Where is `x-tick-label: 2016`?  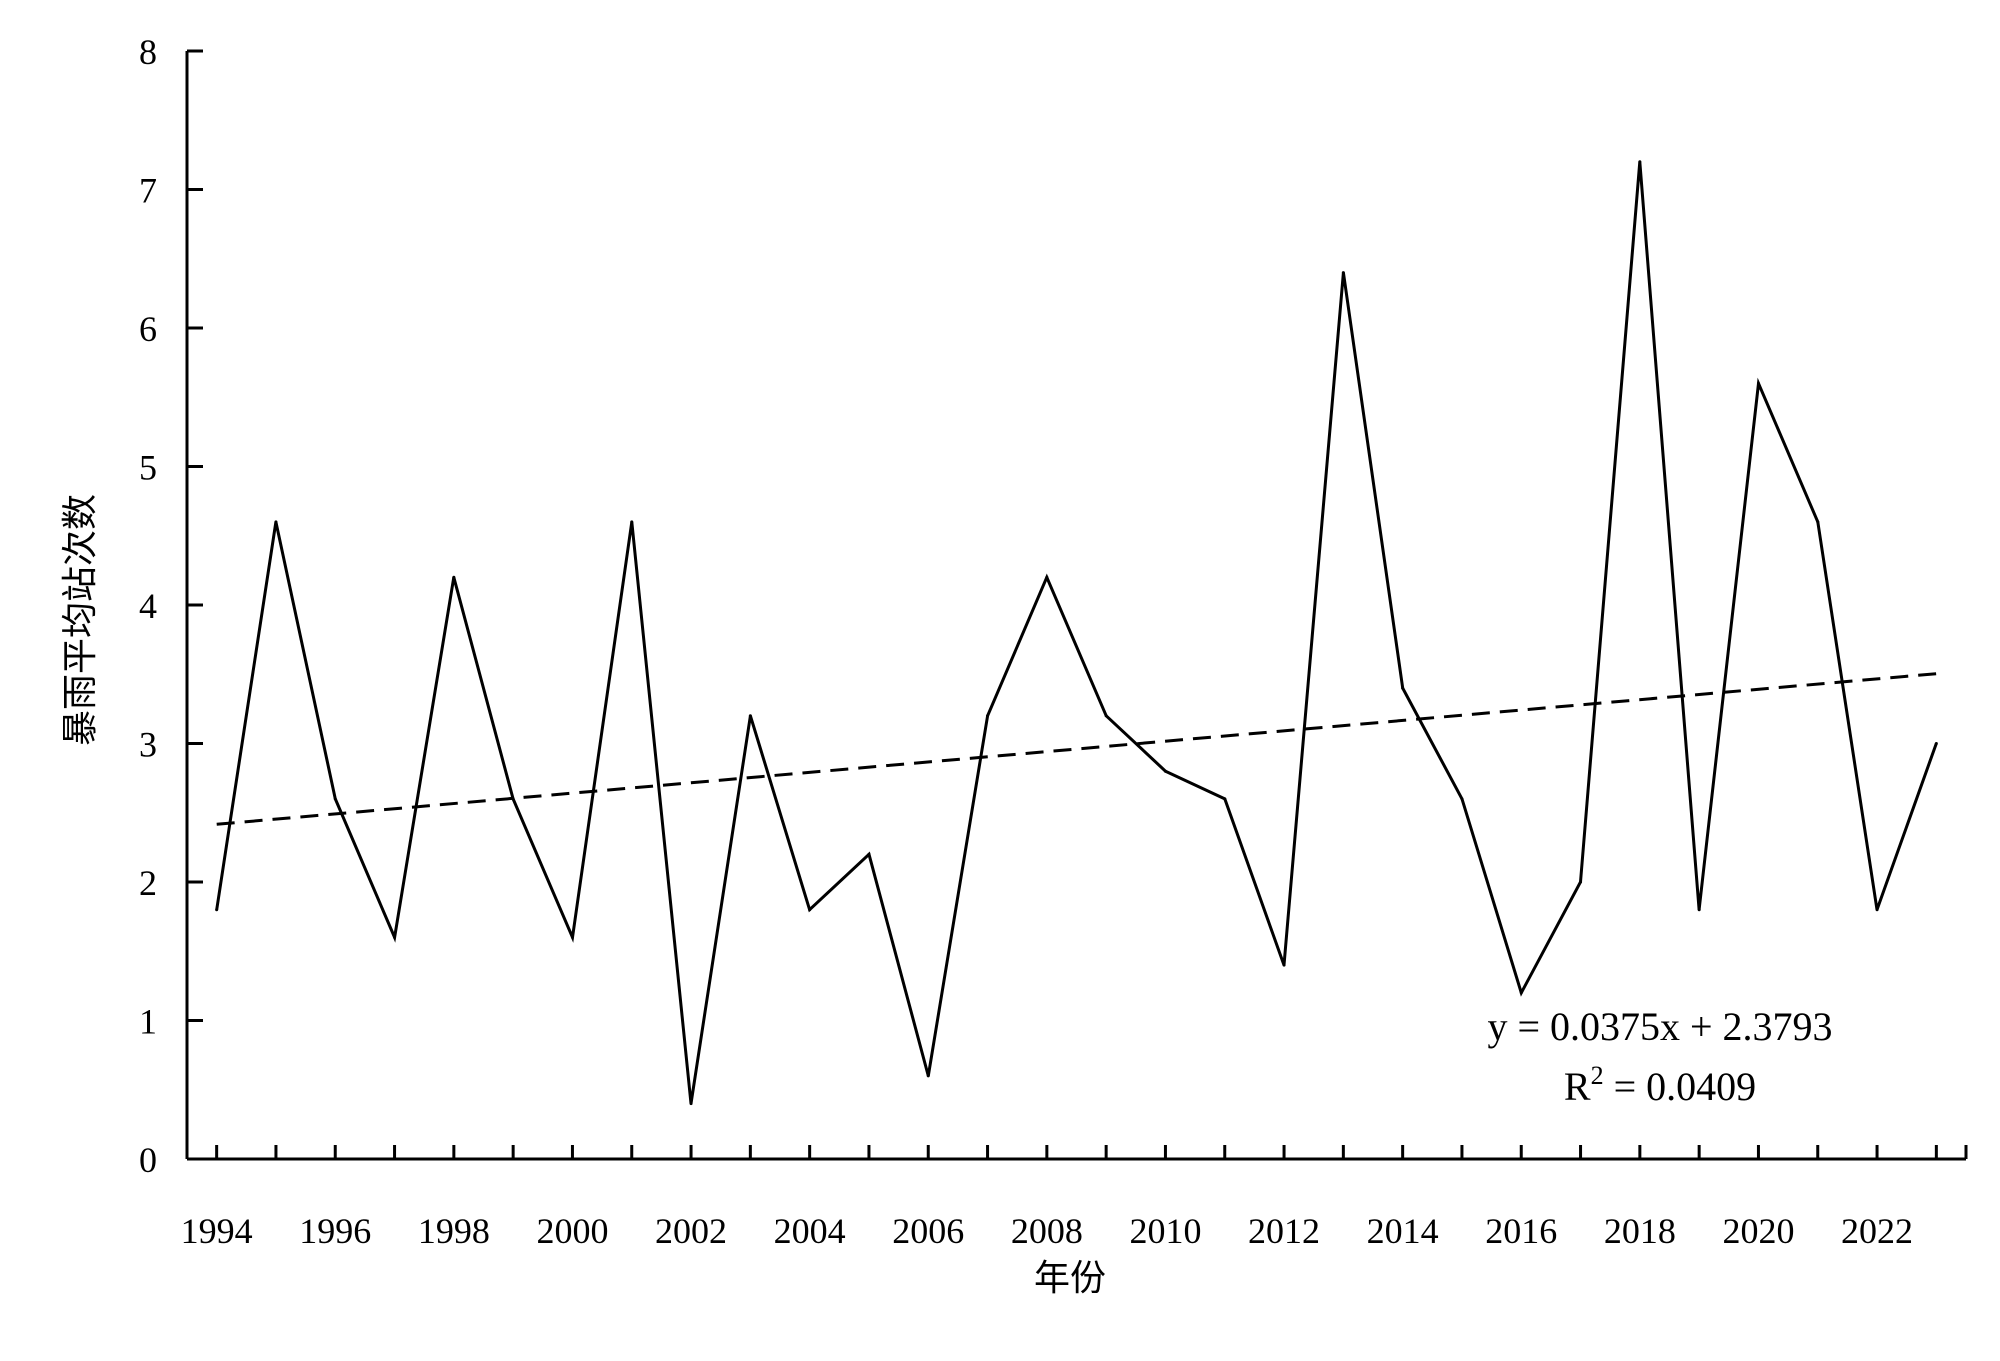 x-tick-label: 2016 is located at coordinates (1521, 1231).